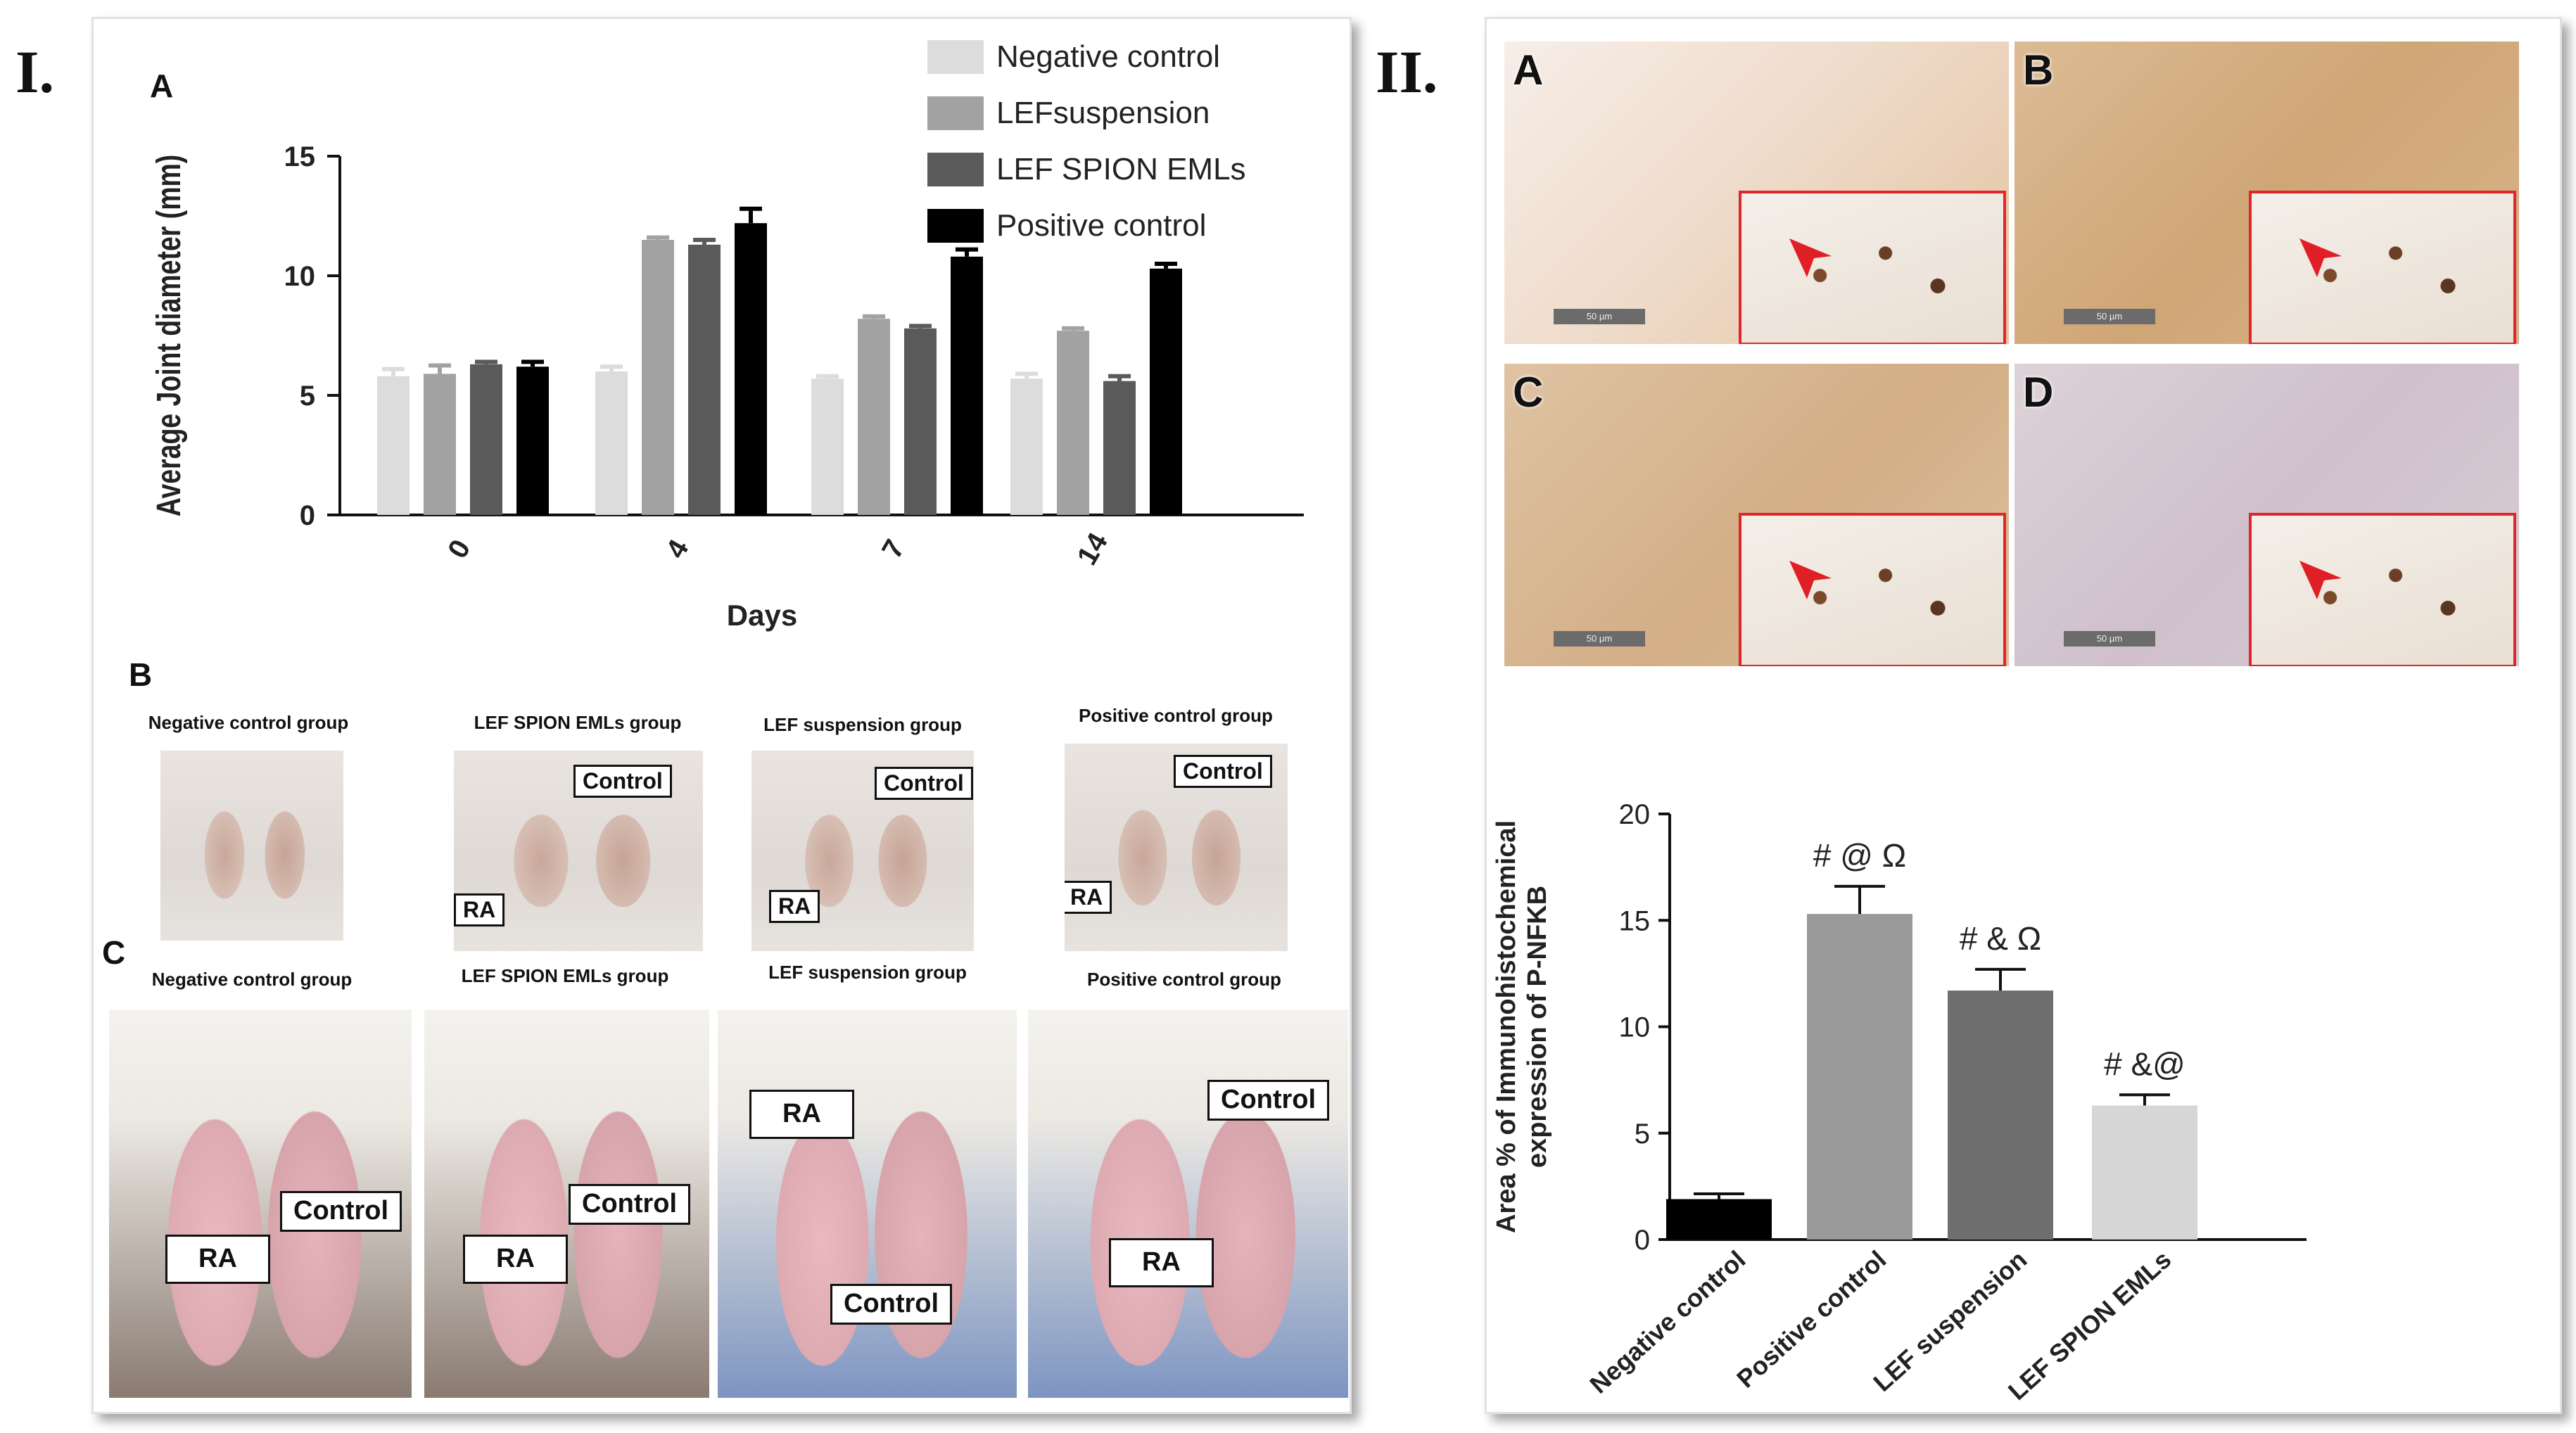 The height and width of the screenshot is (1433, 2576). What do you see at coordinates (1176, 716) in the screenshot?
I see `photo-b-label: Positive control group` at bounding box center [1176, 716].